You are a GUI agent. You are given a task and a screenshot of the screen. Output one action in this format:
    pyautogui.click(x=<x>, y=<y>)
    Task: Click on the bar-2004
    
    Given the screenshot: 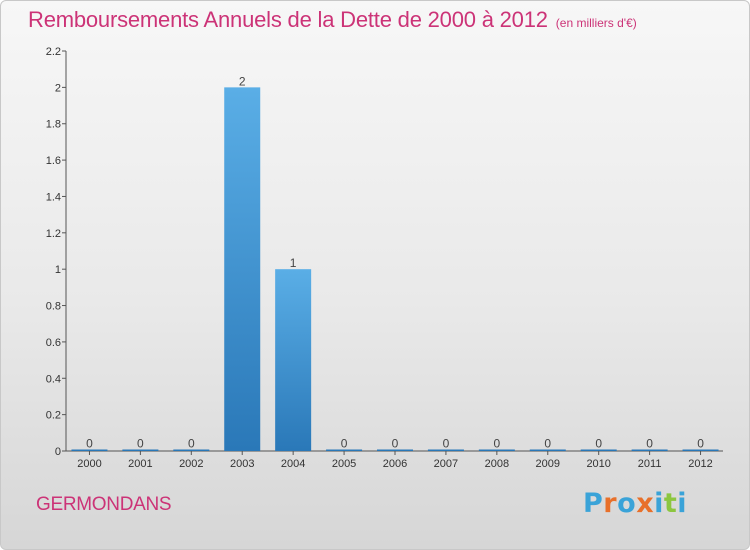 What is the action you would take?
    pyautogui.click(x=293, y=360)
    